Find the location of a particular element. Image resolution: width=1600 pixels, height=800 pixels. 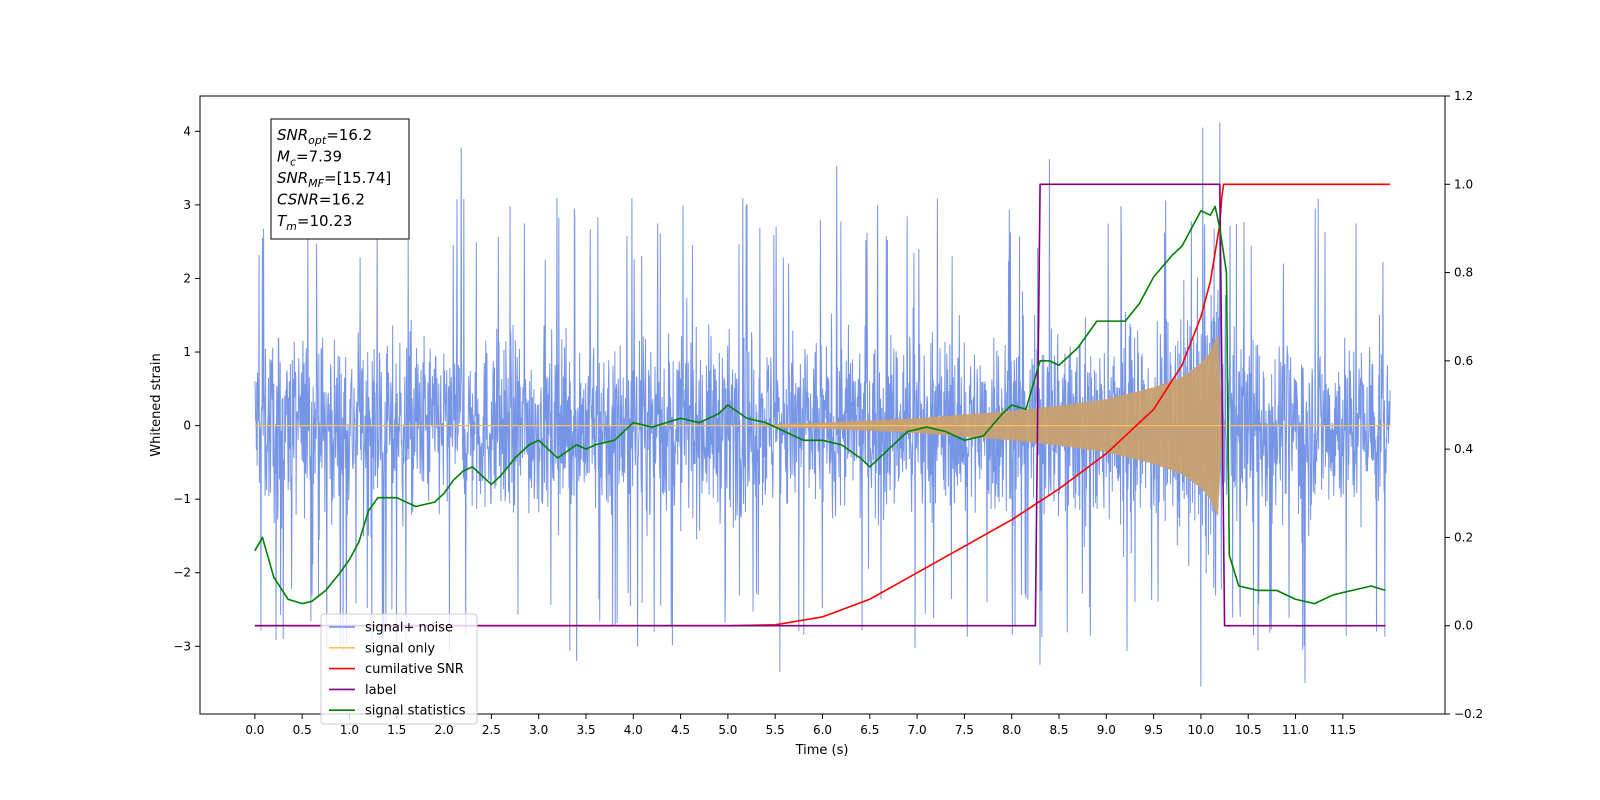

y-tick-label: 4 is located at coordinates (187, 131).